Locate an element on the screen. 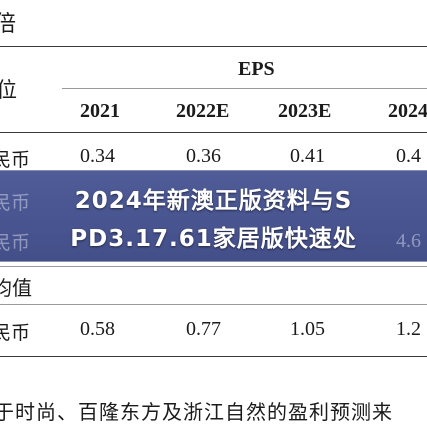 This screenshot has width=427, height=427. banner-line-2: PD3.17.61家居版快速处 is located at coordinates (213, 239).